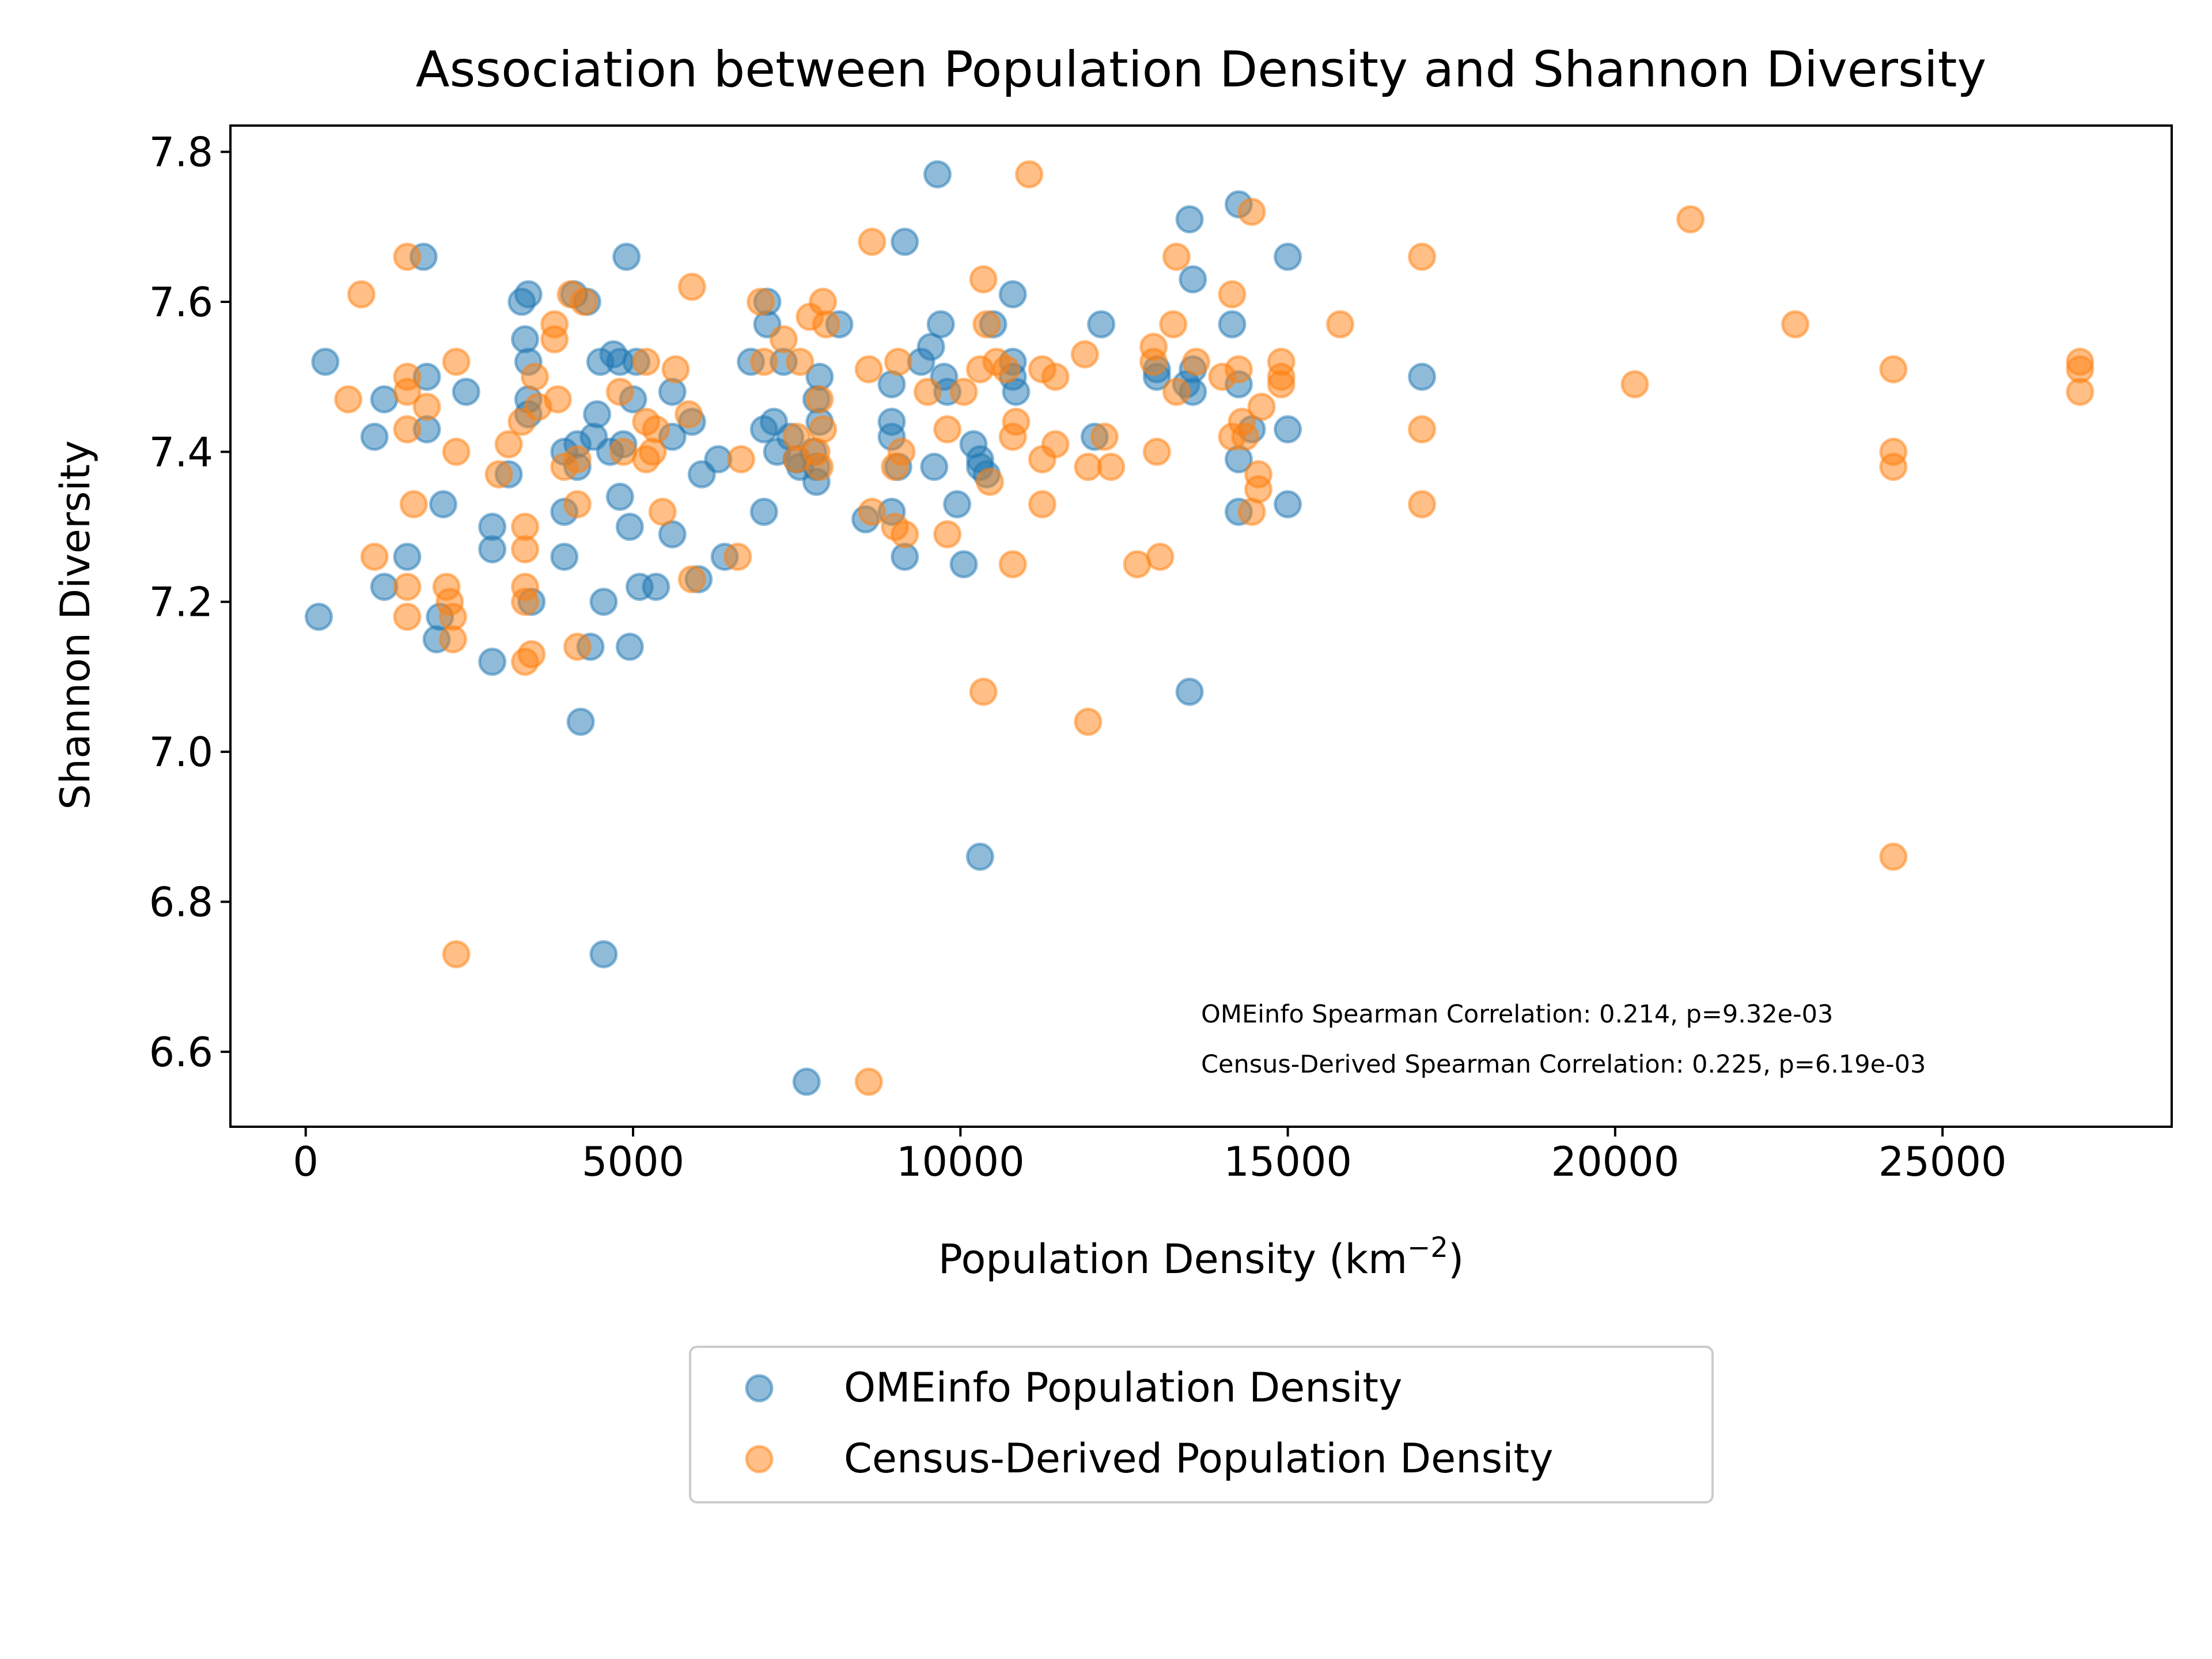 Image resolution: width=2212 pixels, height=1659 pixels. What do you see at coordinates (759, 1459) in the screenshot?
I see `legend-marker-census` at bounding box center [759, 1459].